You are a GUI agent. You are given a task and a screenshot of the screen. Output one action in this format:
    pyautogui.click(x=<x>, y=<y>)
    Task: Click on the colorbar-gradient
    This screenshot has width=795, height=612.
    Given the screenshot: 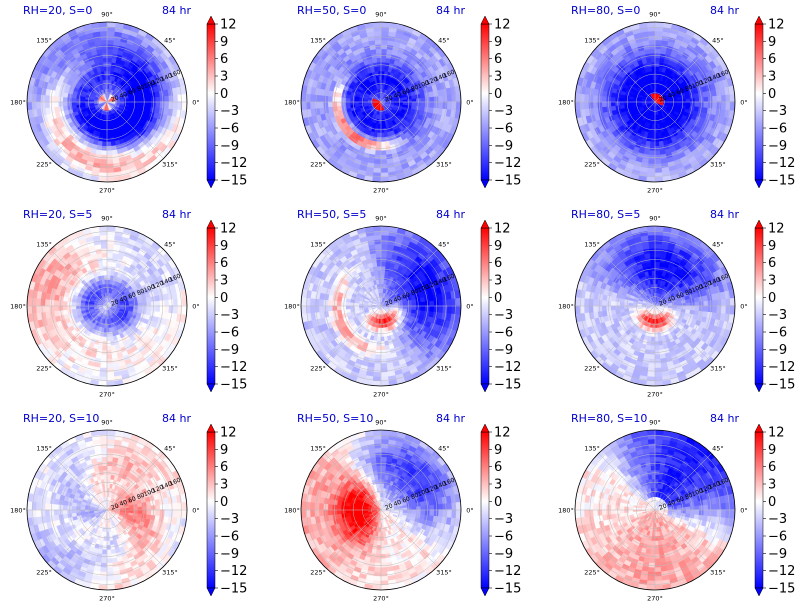 What is the action you would take?
    pyautogui.click(x=211, y=306)
    